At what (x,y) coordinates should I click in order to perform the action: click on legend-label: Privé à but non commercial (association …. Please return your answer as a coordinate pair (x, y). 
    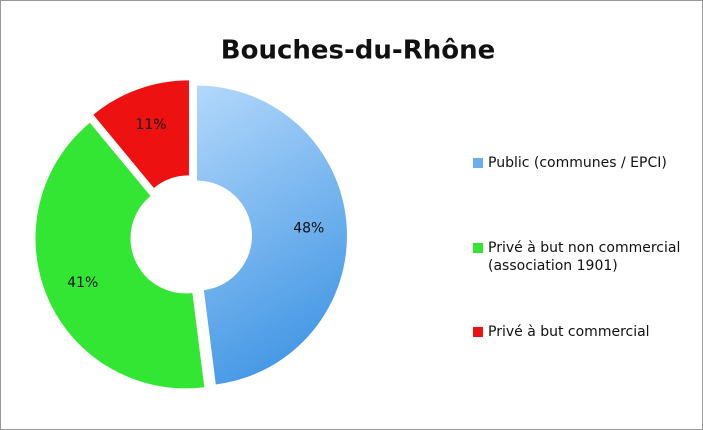
    Looking at the image, I should click on (584, 257).